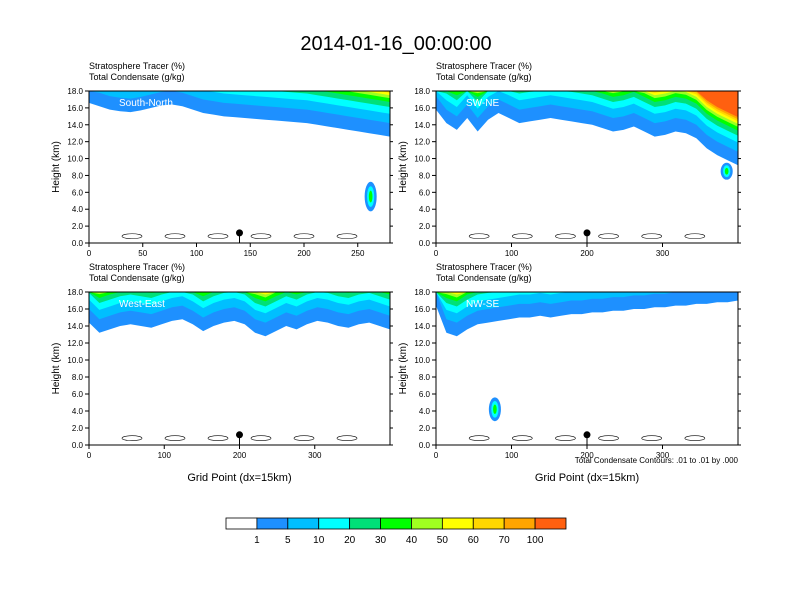 The image size is (792, 612). I want to click on legend-label: 30, so click(381, 540).